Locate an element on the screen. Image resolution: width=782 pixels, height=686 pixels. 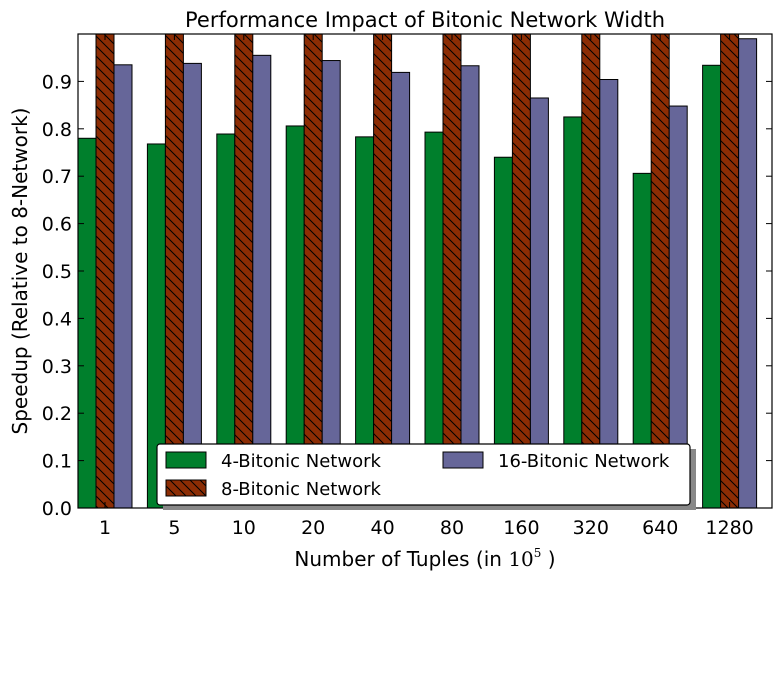
y-tick-label: 0.2 is located at coordinates (57, 414).